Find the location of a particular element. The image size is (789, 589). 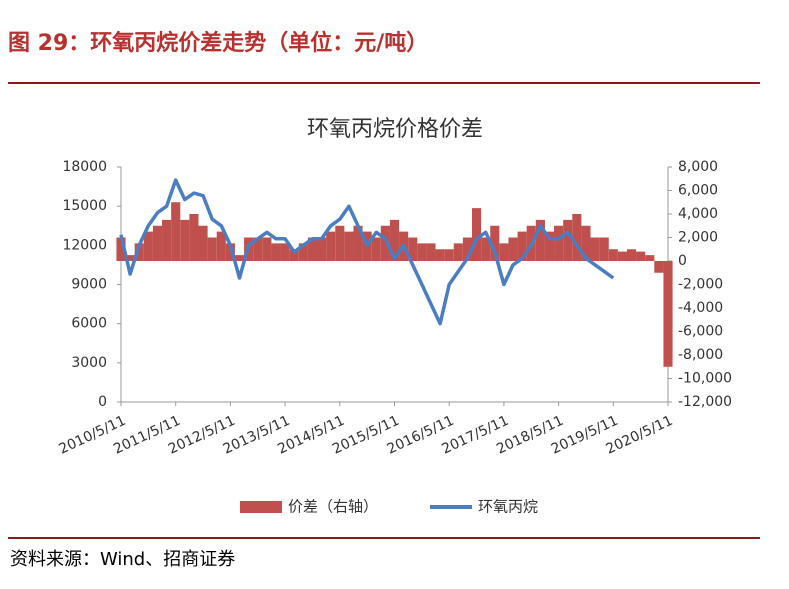

y2-tick-label: -2,000 is located at coordinates (700, 285).